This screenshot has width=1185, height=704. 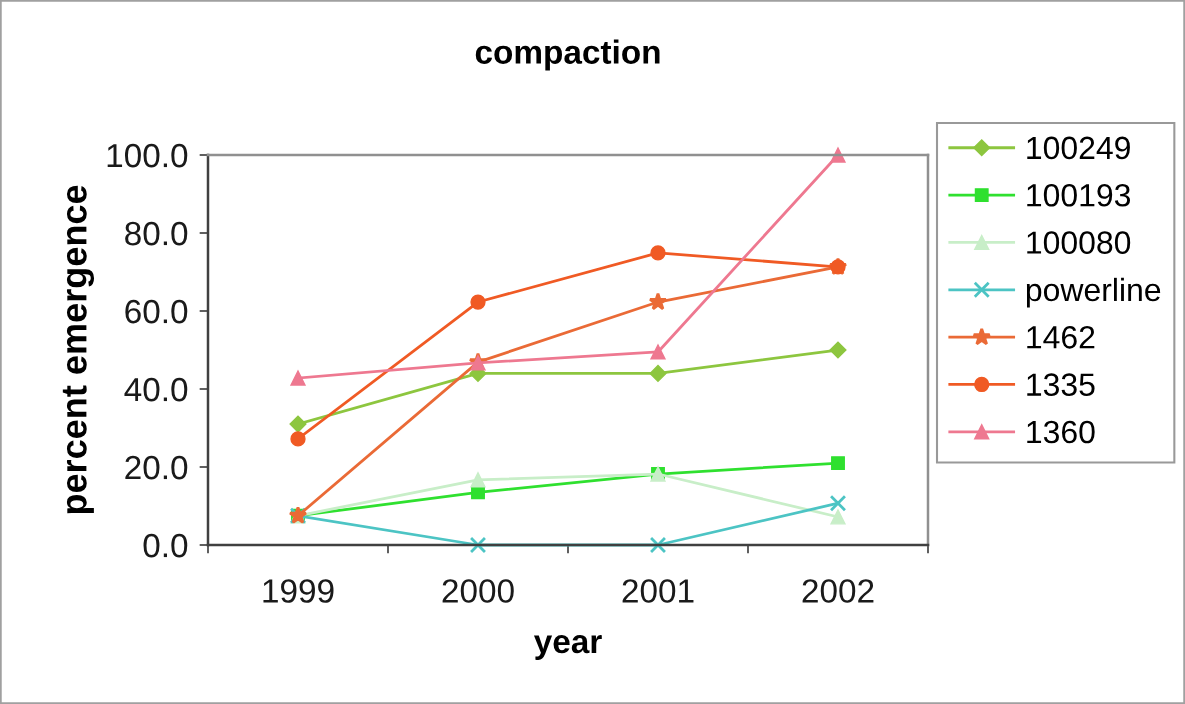 What do you see at coordinates (1061, 384) in the screenshot?
I see `legend-label: 1335` at bounding box center [1061, 384].